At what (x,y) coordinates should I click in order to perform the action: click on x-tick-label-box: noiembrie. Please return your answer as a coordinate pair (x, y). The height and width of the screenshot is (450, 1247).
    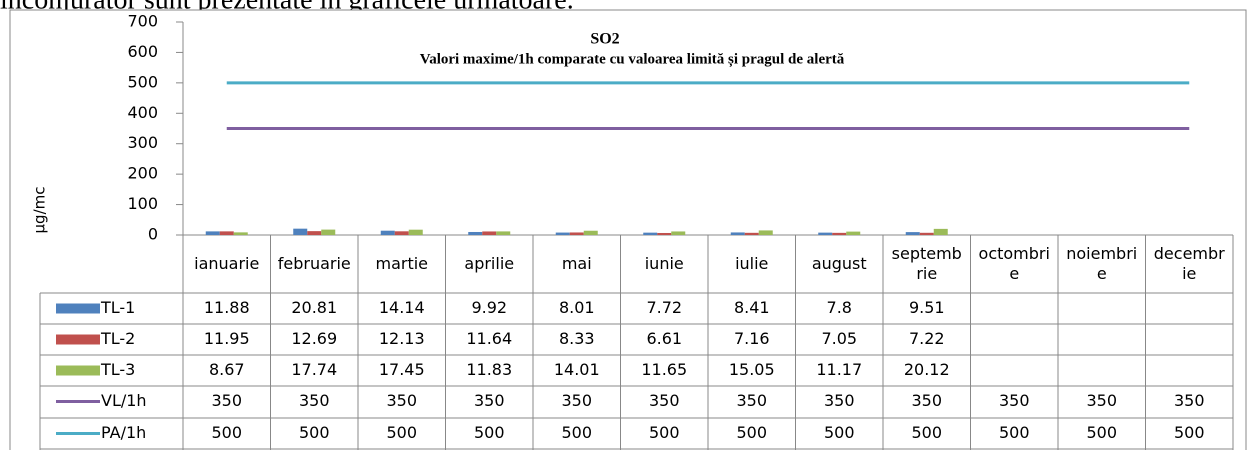
    Looking at the image, I should click on (1102, 263).